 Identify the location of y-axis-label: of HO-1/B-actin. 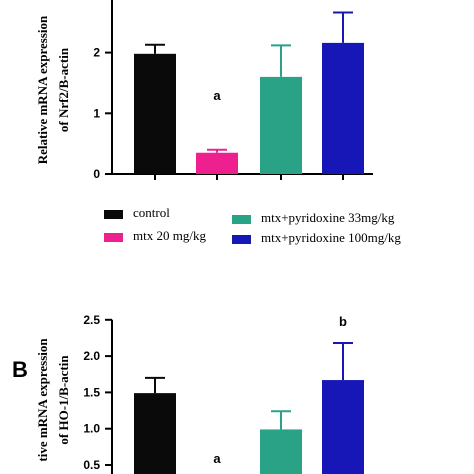
(63, 400).